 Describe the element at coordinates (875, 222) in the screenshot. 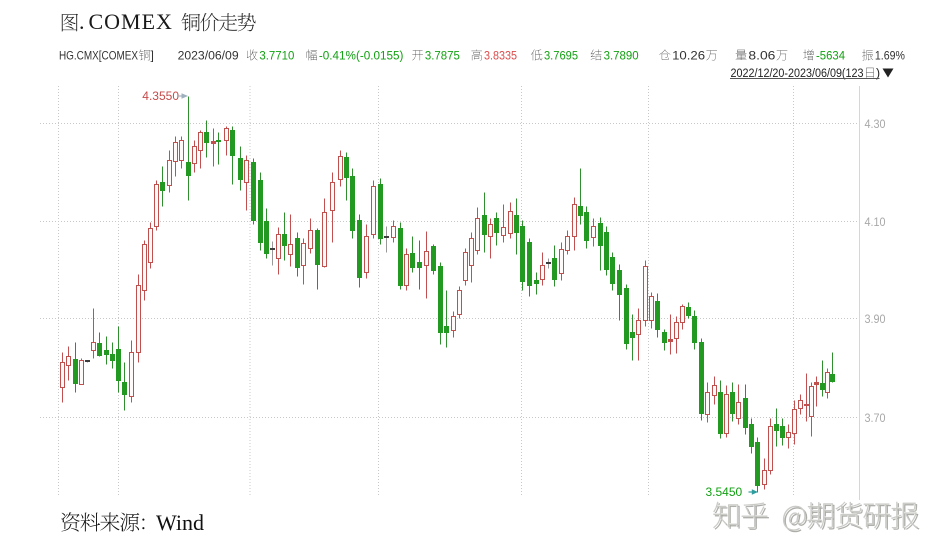

I see `svg-text: 4.10` at that location.